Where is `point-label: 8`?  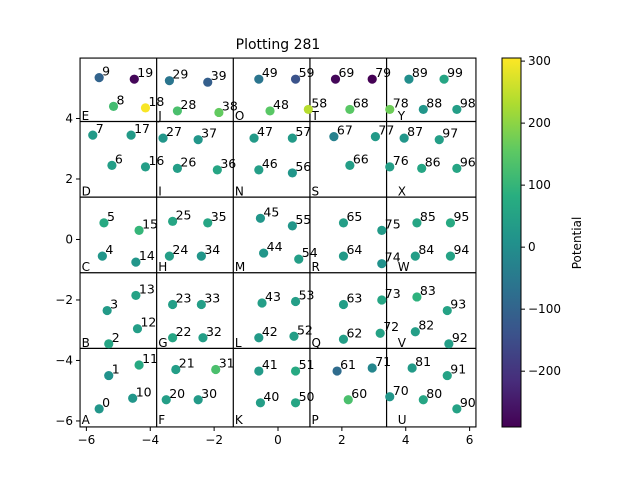 point-label: 8 is located at coordinates (121, 99).